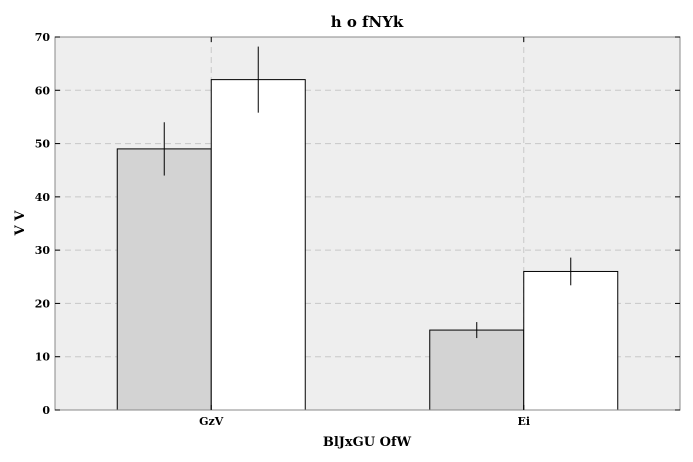  What do you see at coordinates (43, 144) in the screenshot?
I see `y-tick-label: 50` at bounding box center [43, 144].